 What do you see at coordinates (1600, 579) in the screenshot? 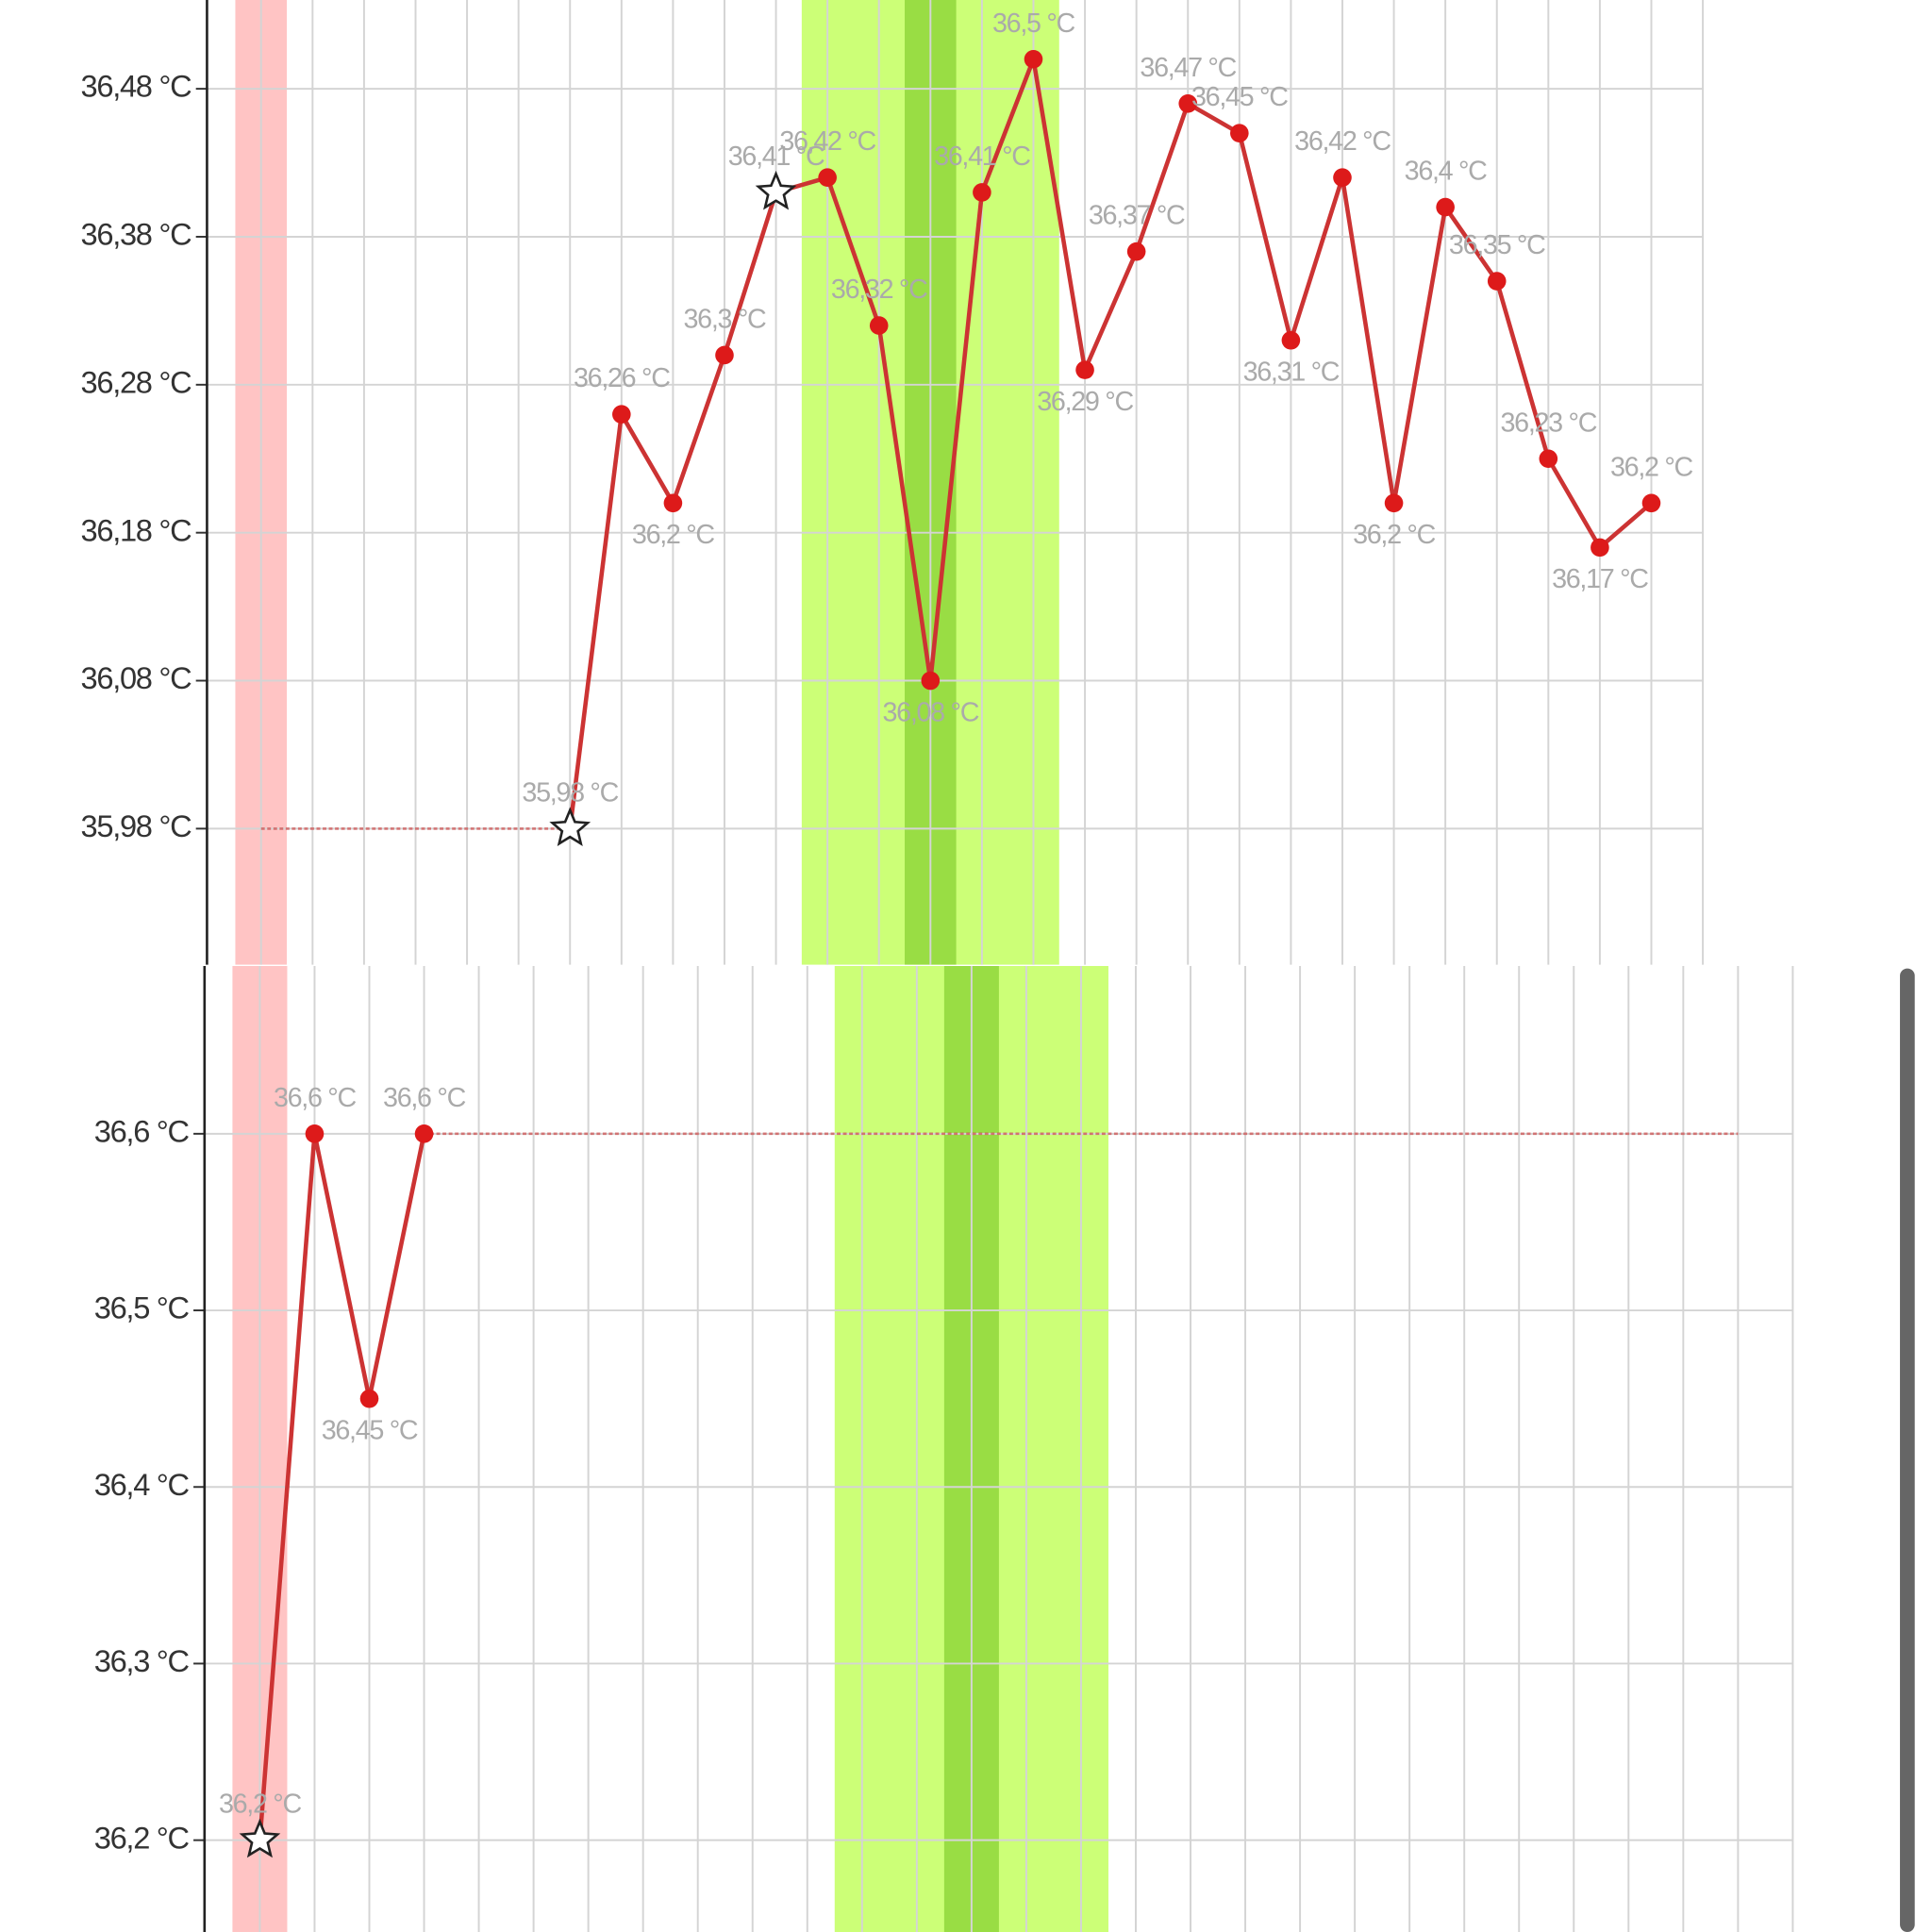
I see `value-label: 36,17 °C` at bounding box center [1600, 579].